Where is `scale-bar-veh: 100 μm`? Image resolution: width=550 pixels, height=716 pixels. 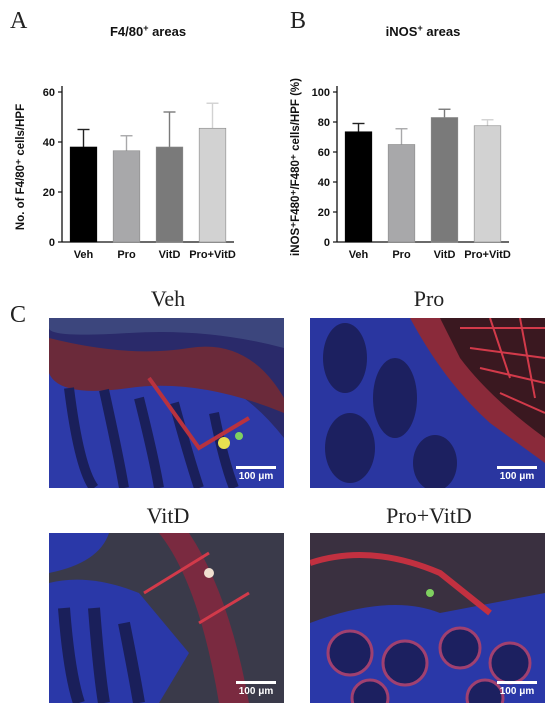
scale-bar-veh: 100 μm is located at coordinates (256, 474).